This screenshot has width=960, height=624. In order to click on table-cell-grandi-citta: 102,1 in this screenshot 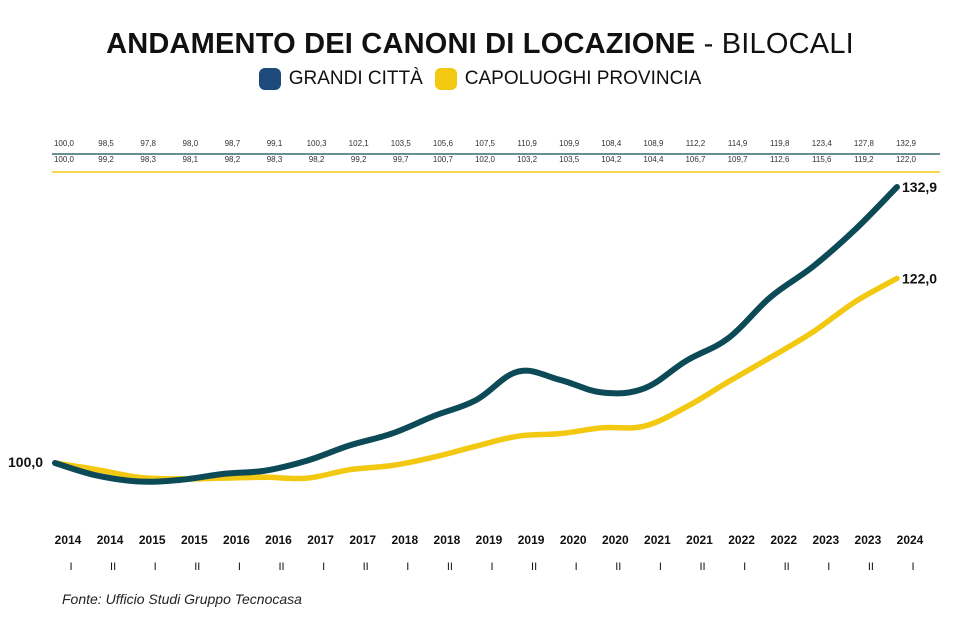, I will do `click(359, 143)`.